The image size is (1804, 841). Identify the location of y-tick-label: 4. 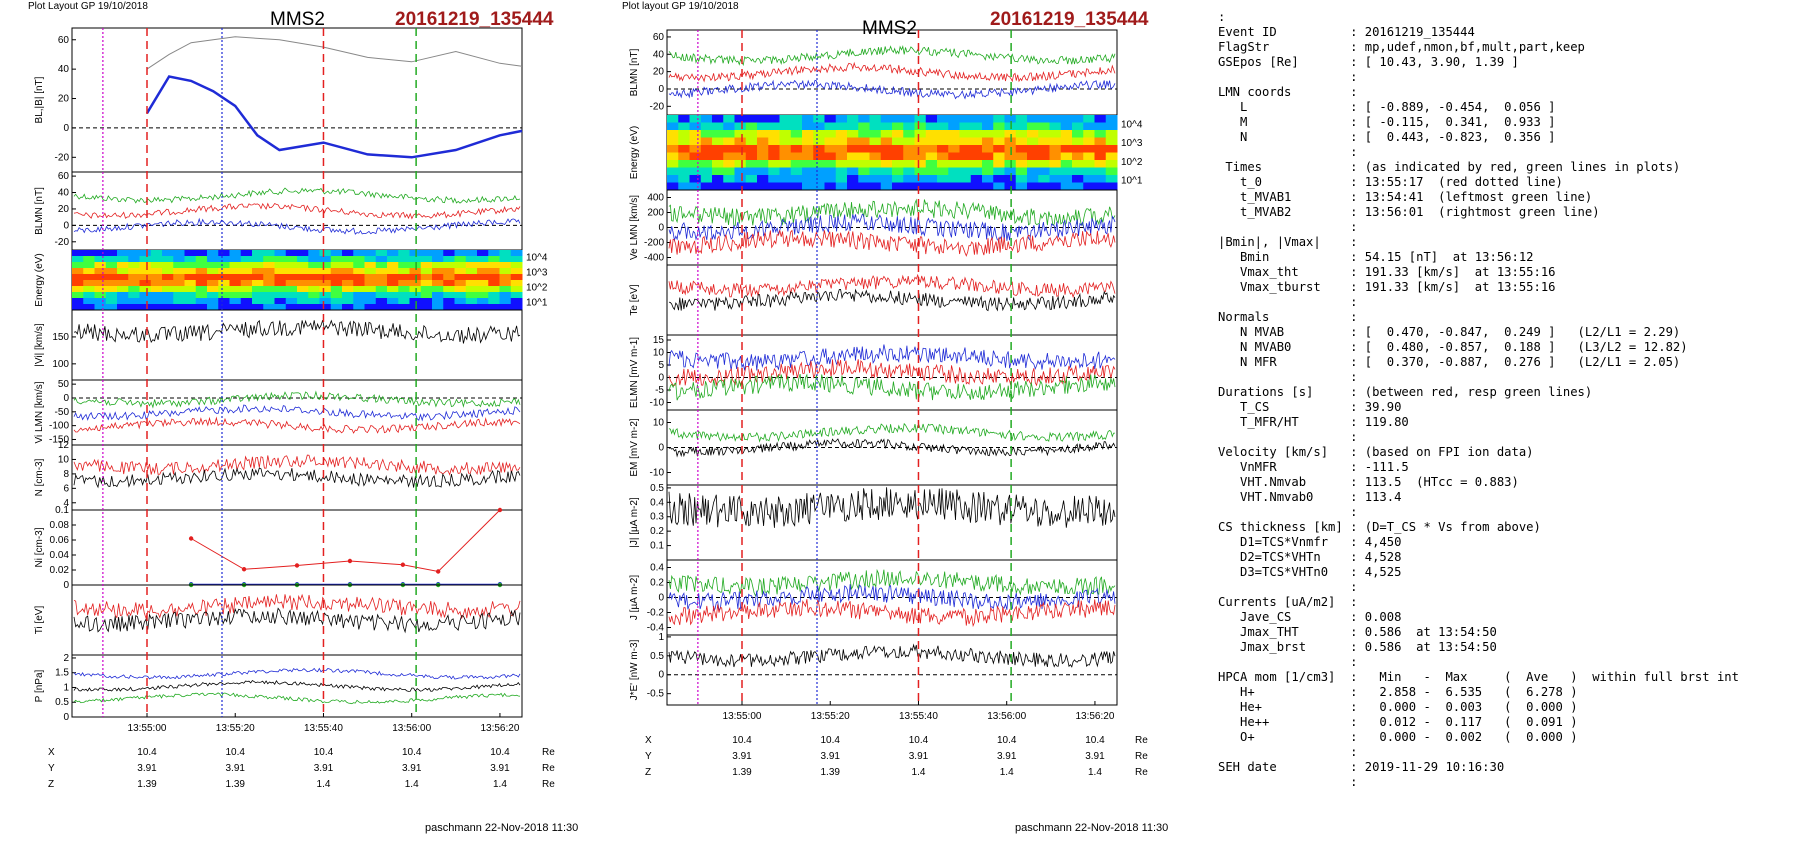
(66, 503).